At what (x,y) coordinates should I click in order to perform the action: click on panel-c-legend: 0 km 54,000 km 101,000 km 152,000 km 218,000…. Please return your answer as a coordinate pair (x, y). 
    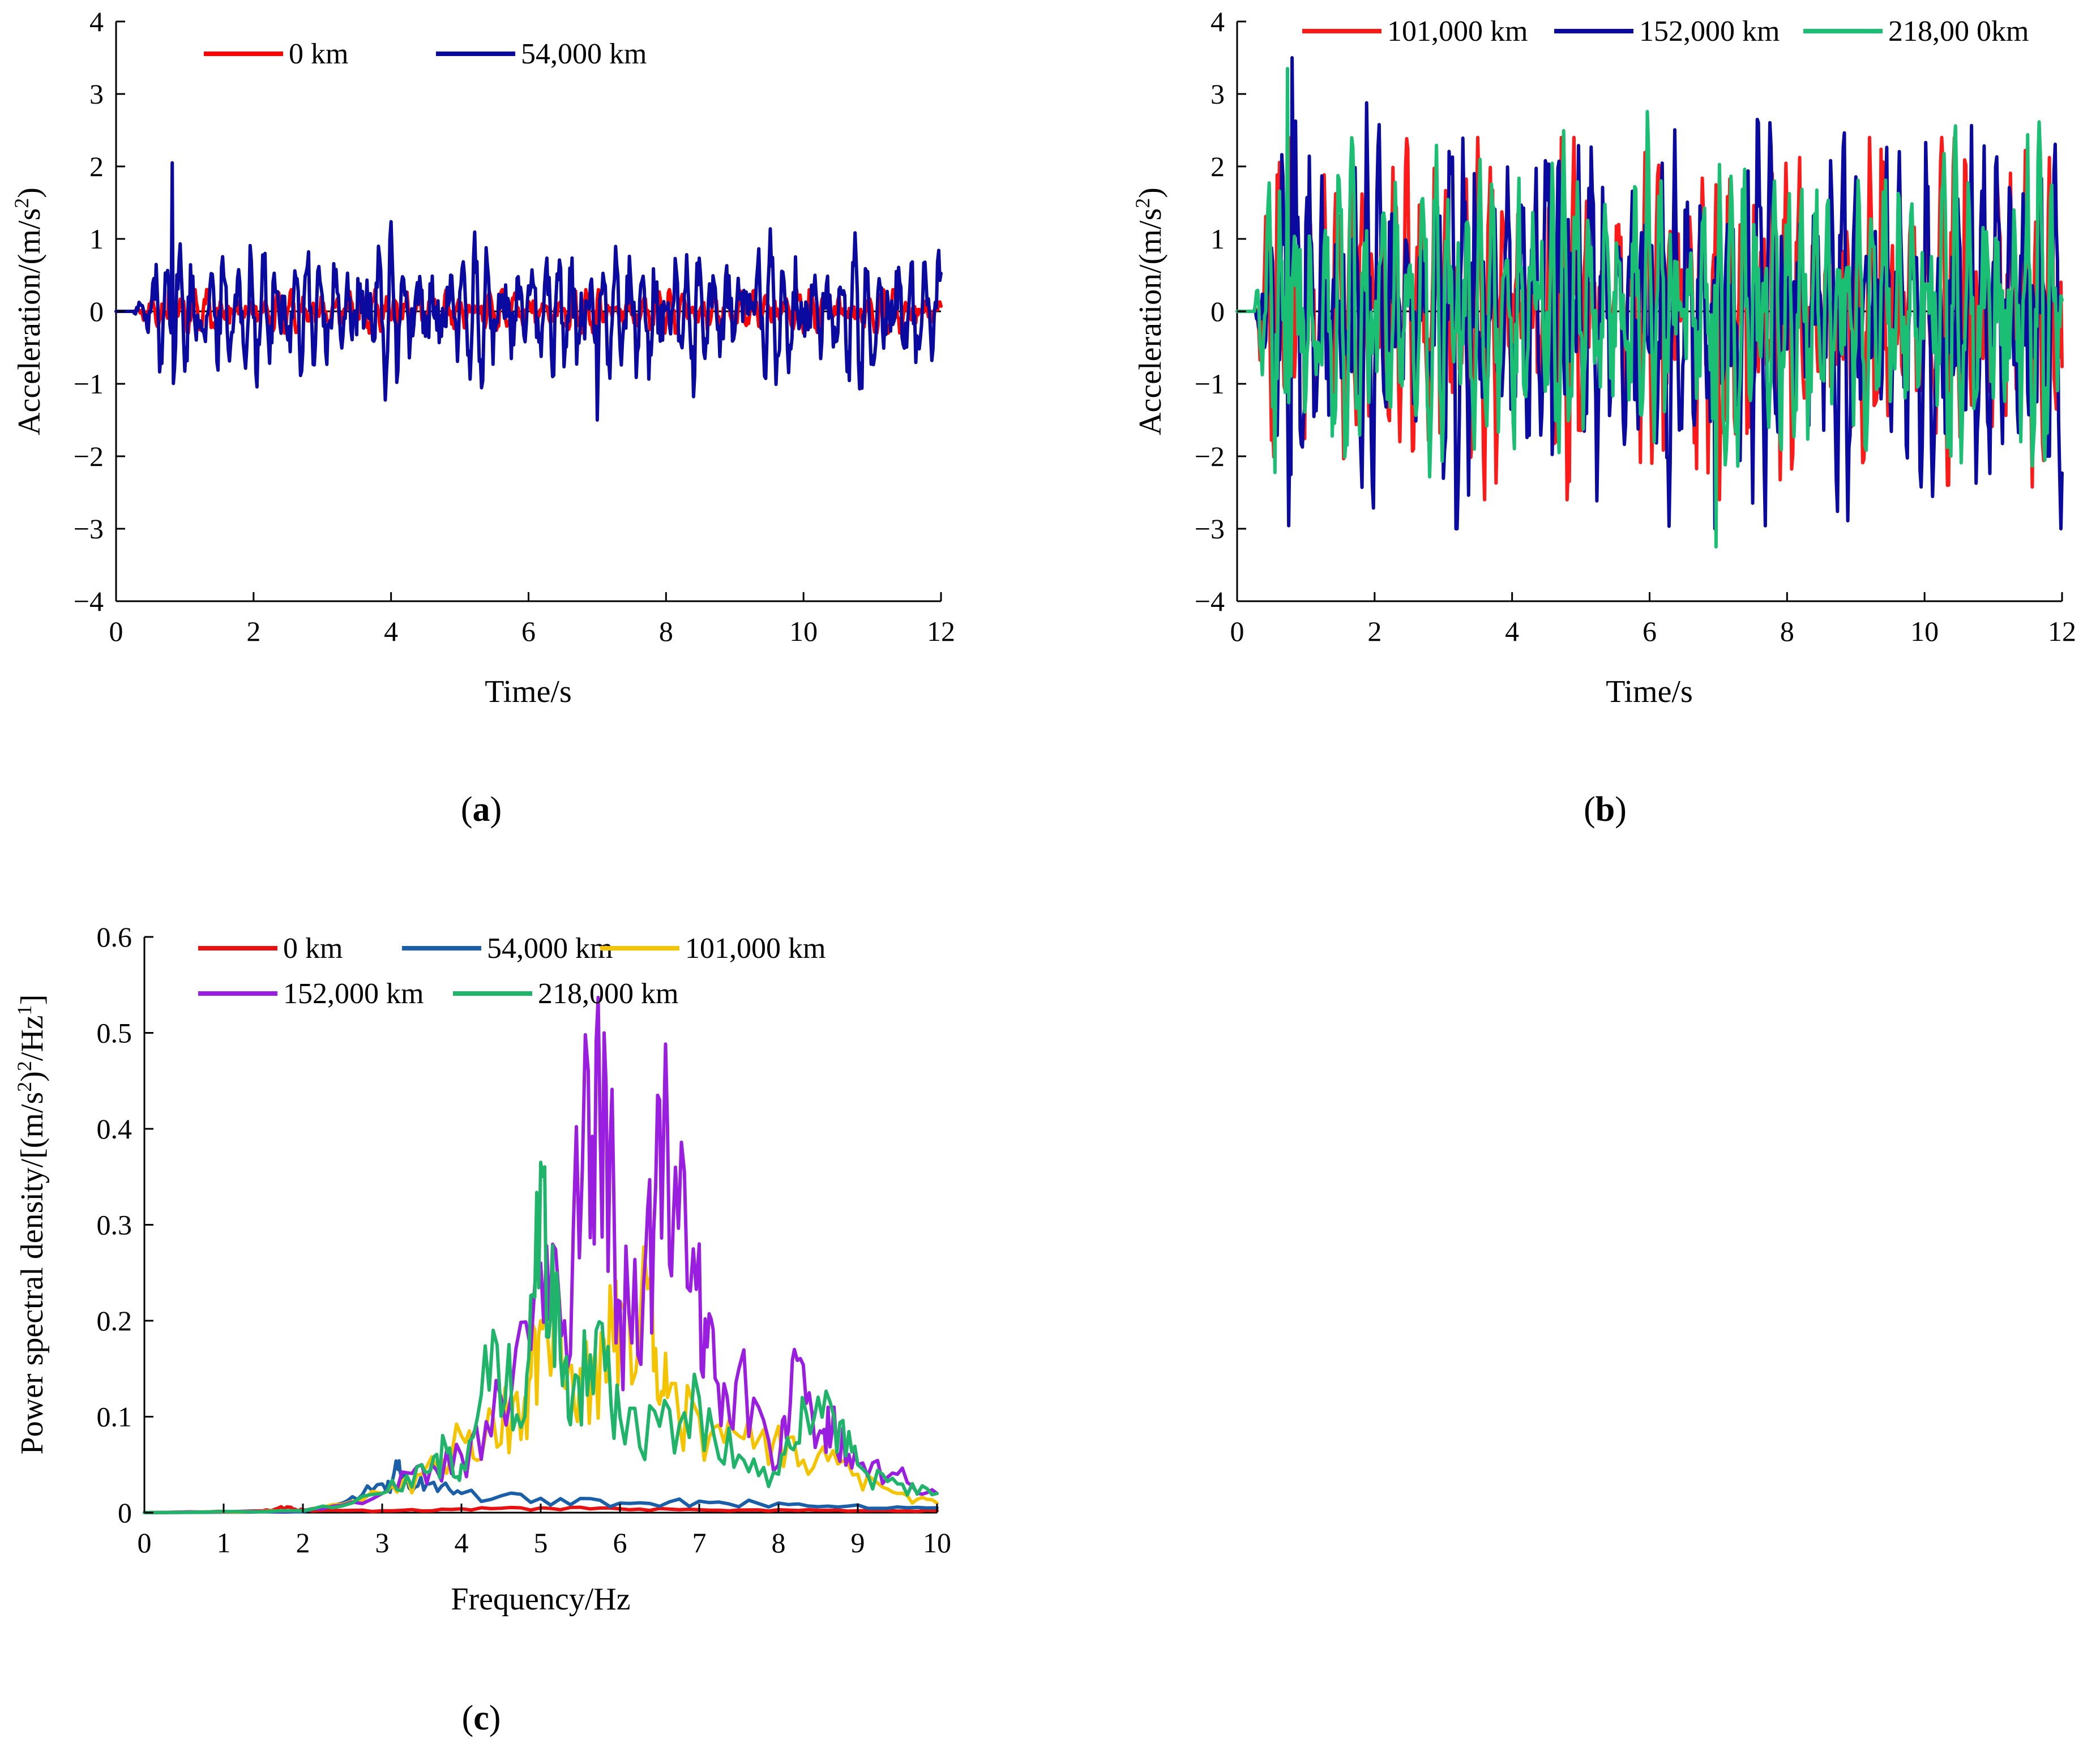
    Looking at the image, I should click on (511, 971).